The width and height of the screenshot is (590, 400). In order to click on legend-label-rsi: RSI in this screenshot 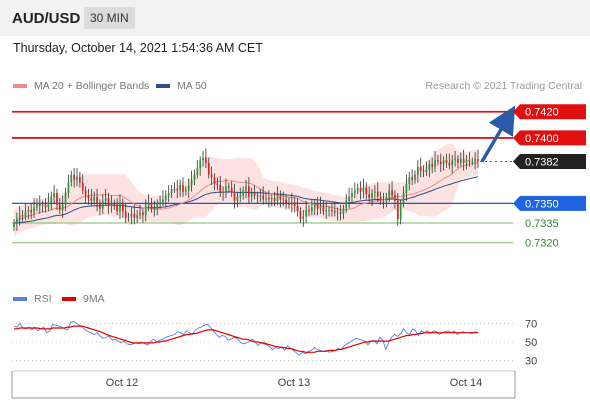, I will do `click(43, 299)`.